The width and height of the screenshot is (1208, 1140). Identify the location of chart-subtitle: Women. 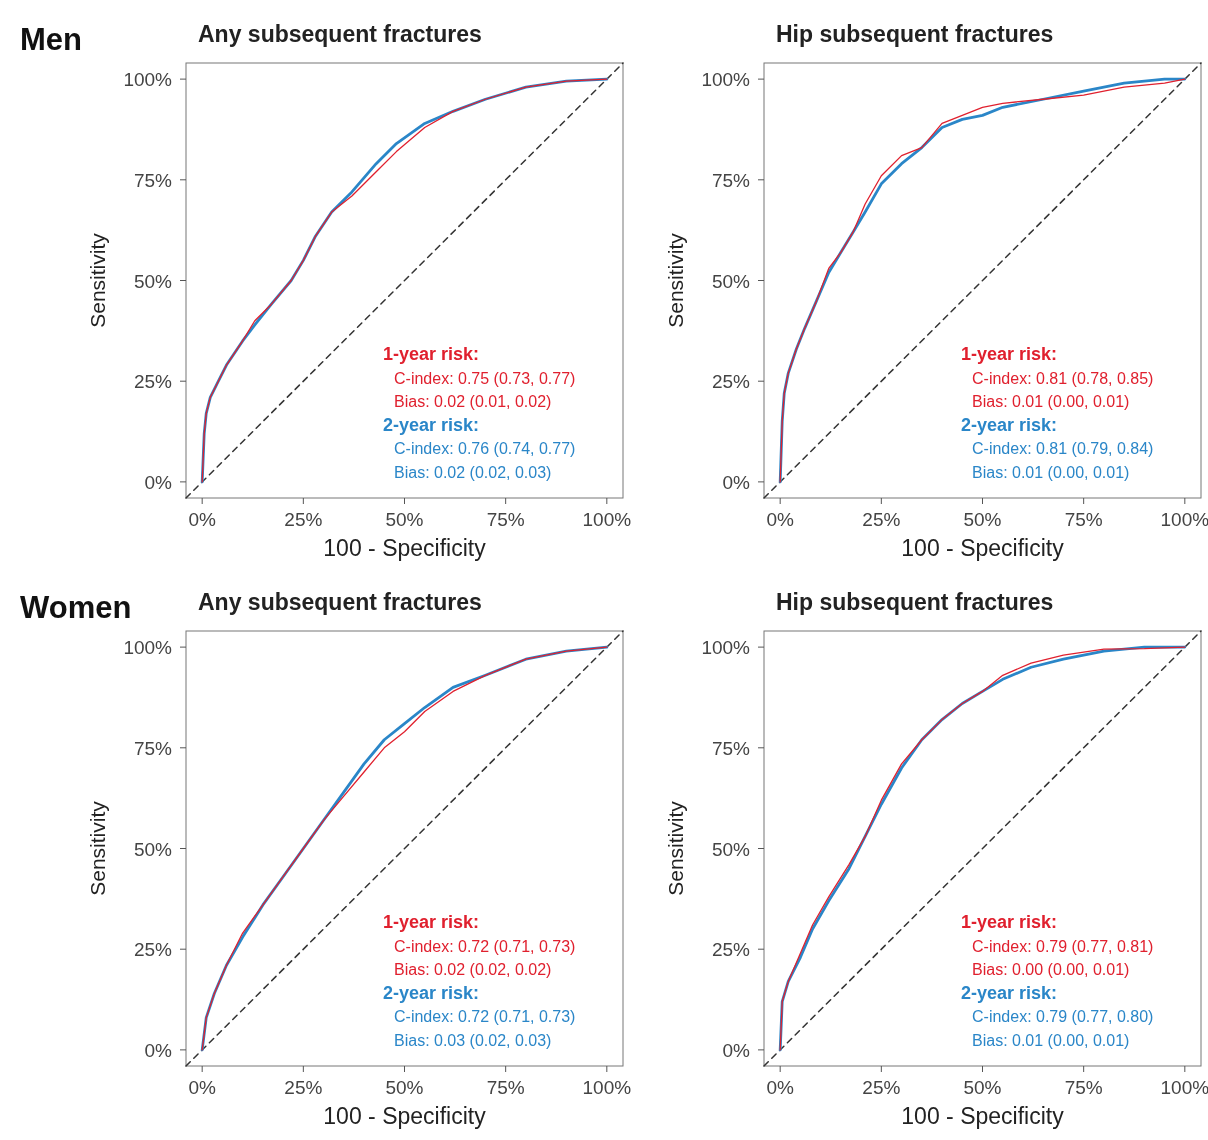
(76, 607).